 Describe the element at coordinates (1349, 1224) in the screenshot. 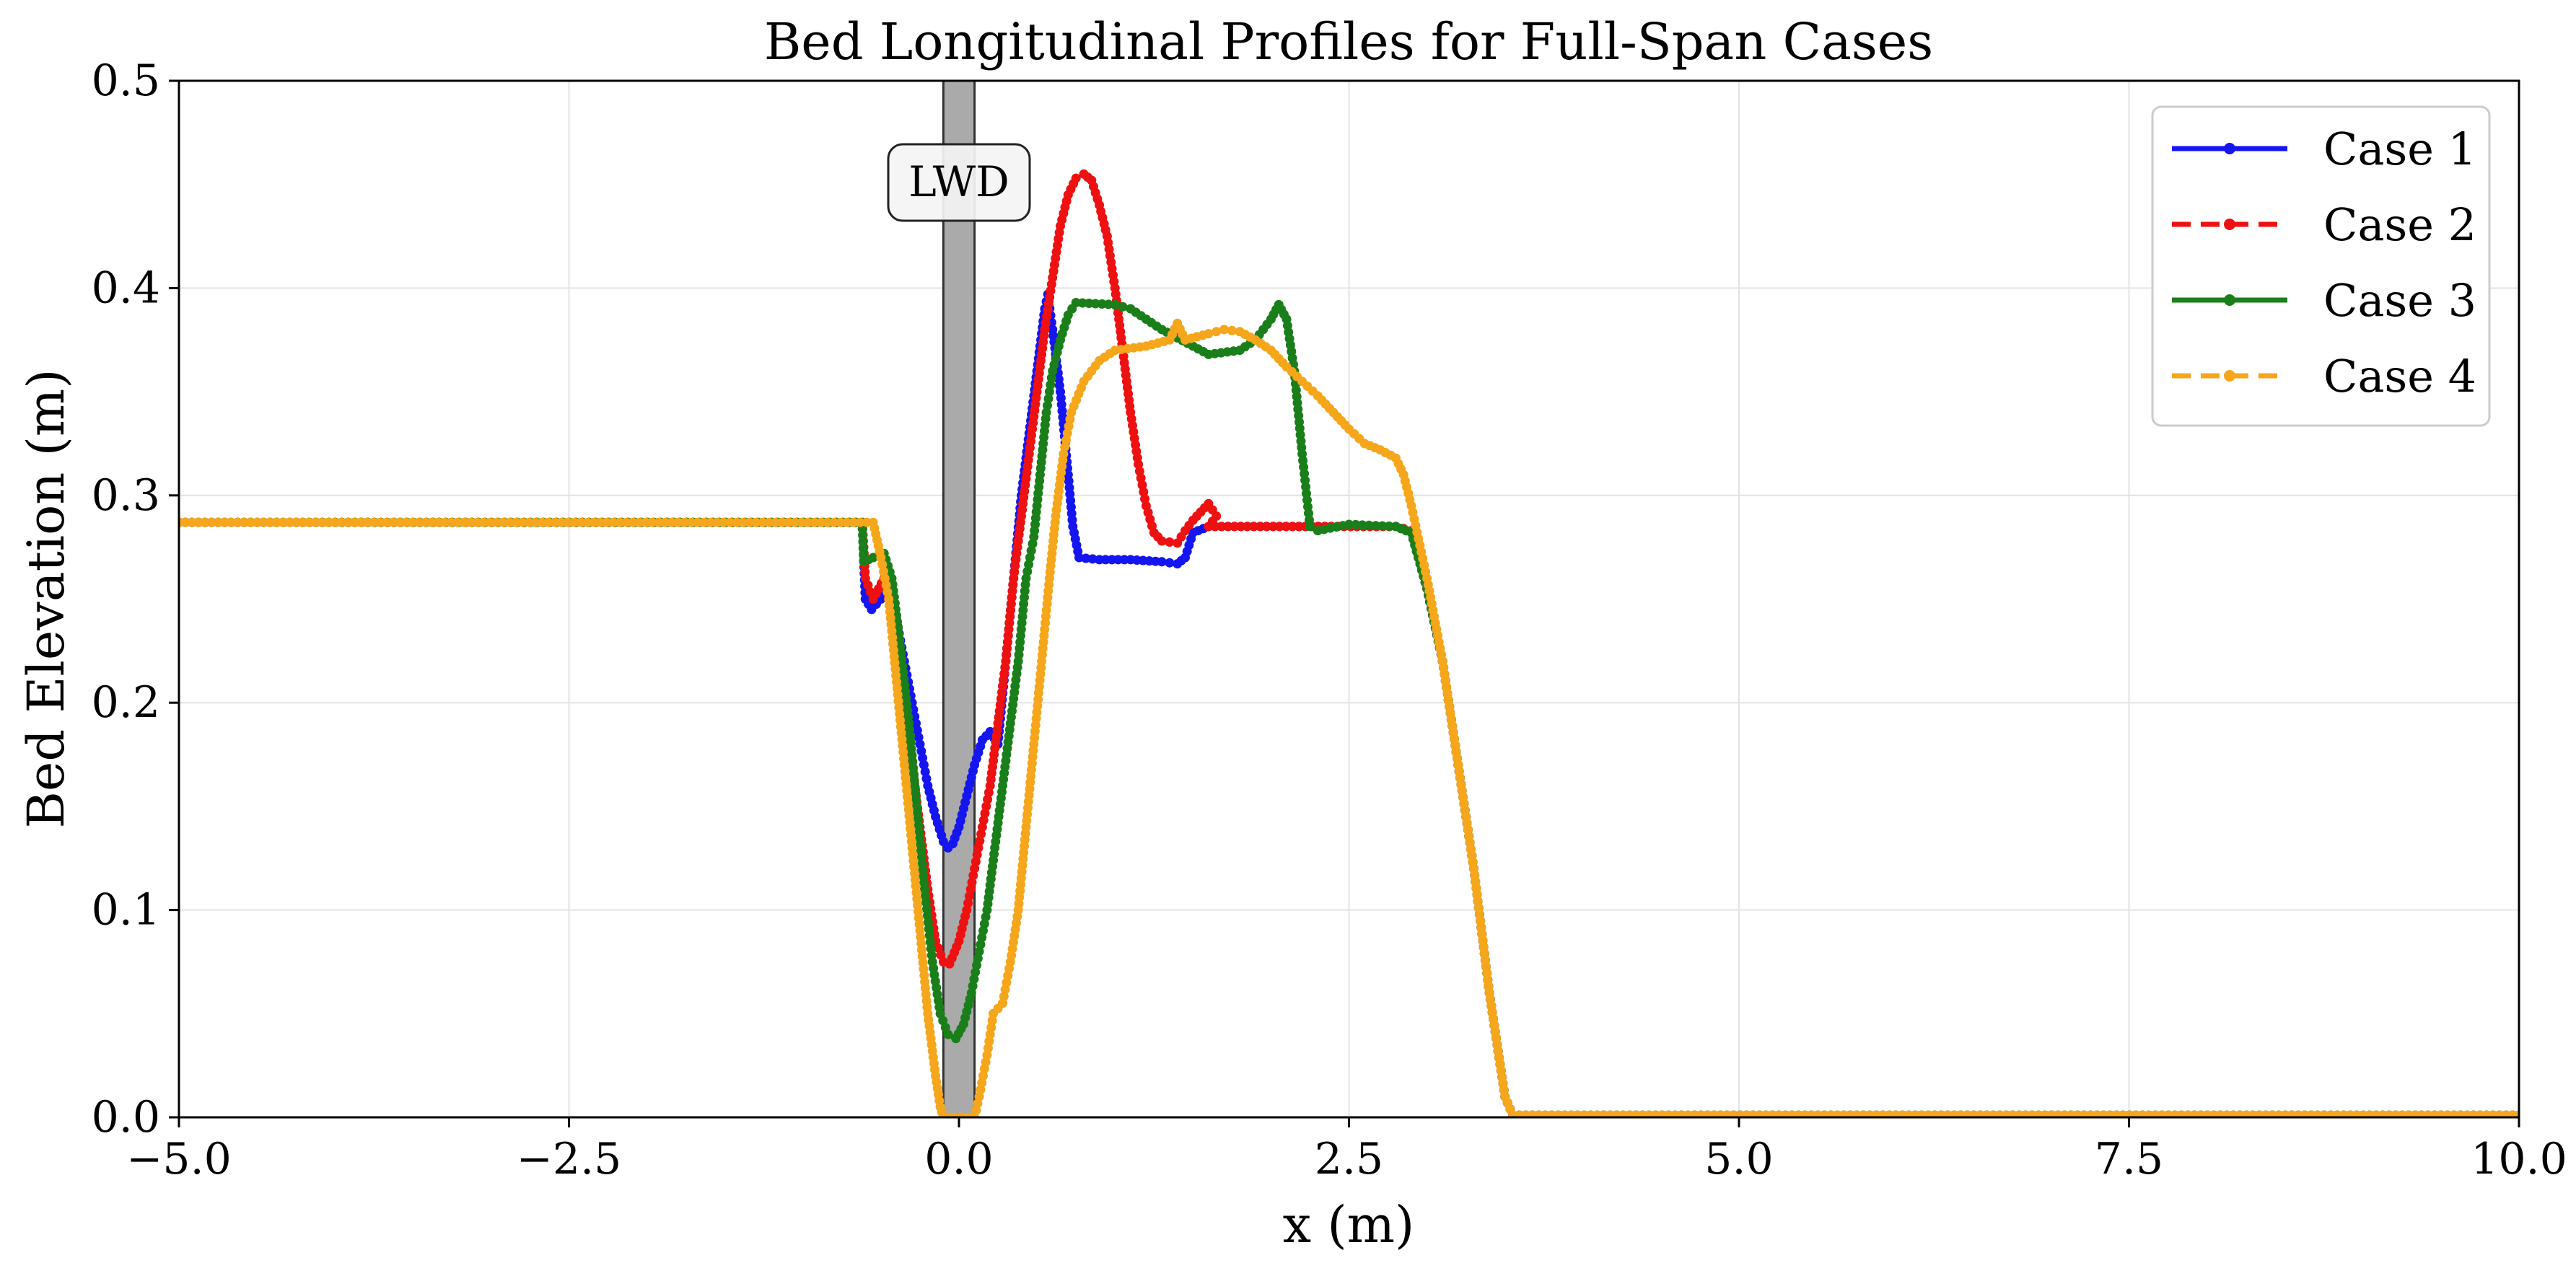

I see `x-axis-title: x (m)` at that location.